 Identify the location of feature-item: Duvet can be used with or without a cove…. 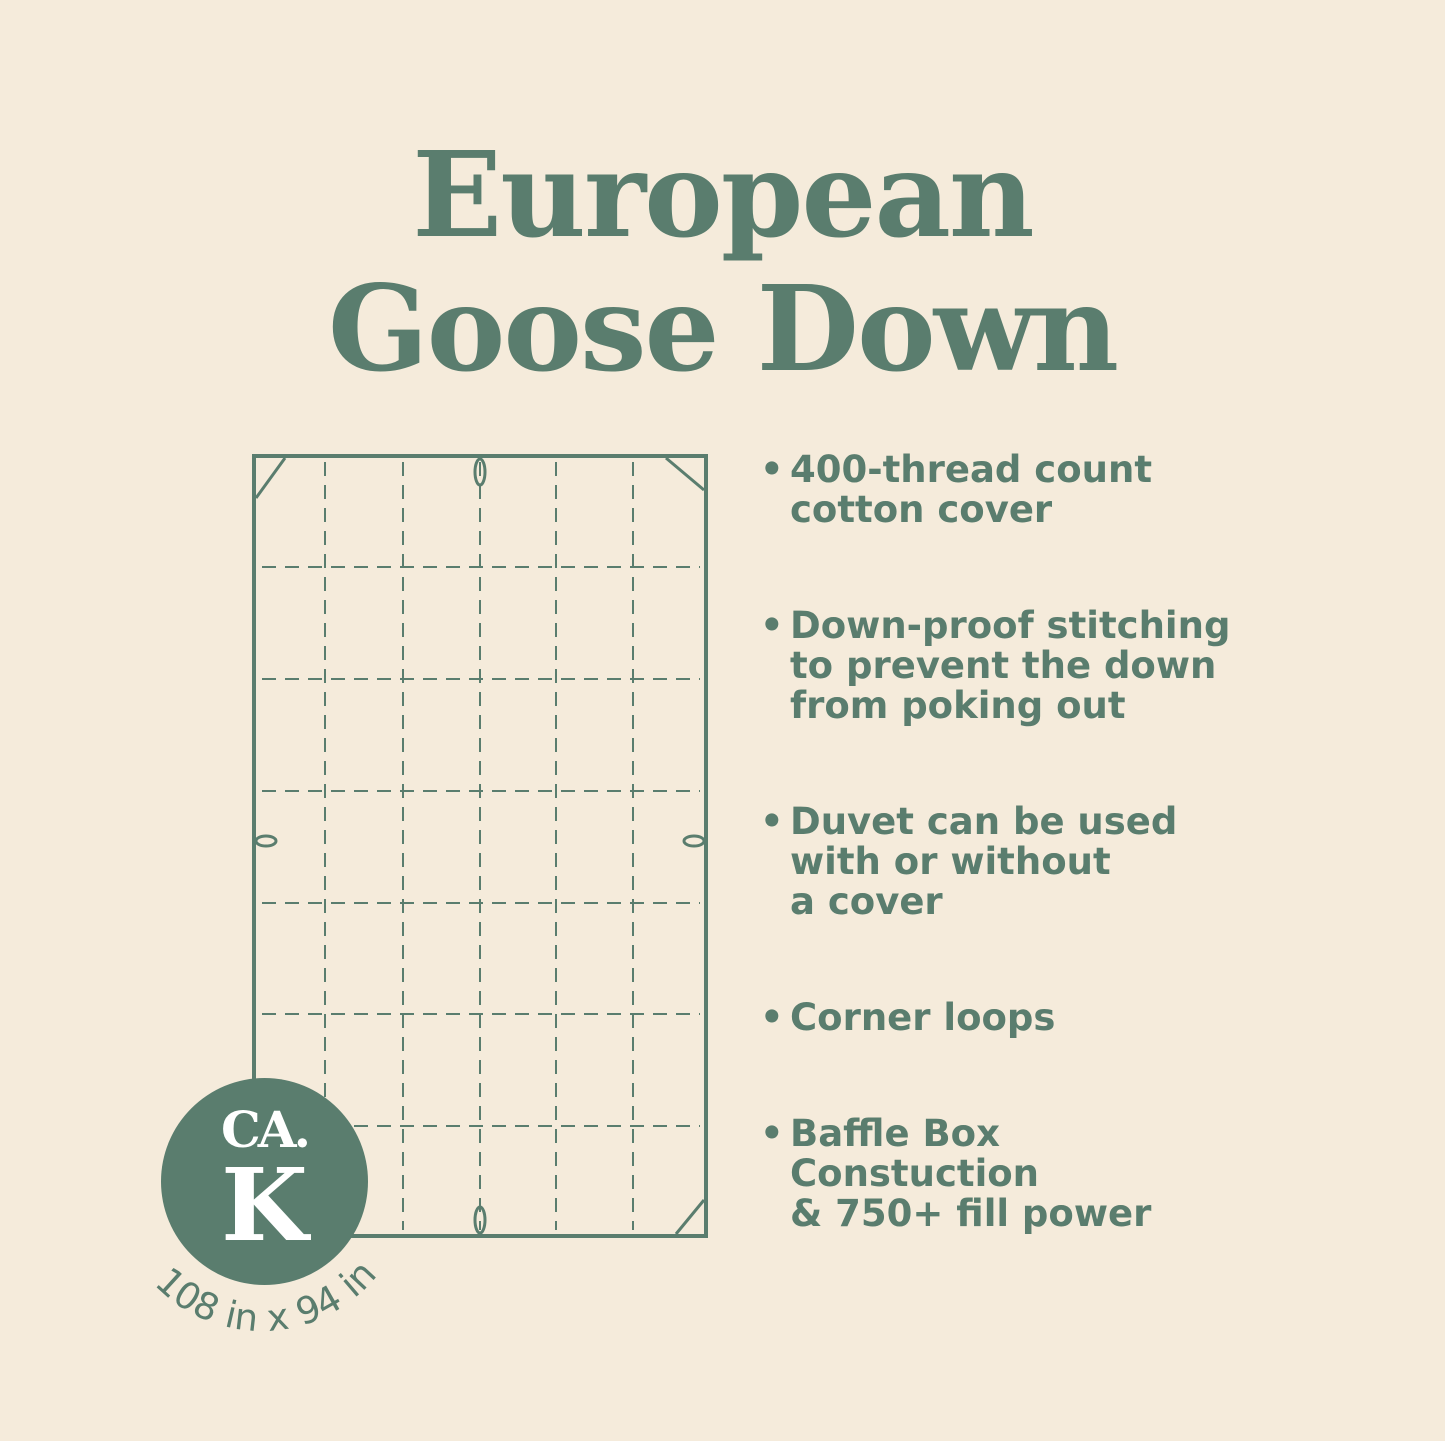
(1100, 900).